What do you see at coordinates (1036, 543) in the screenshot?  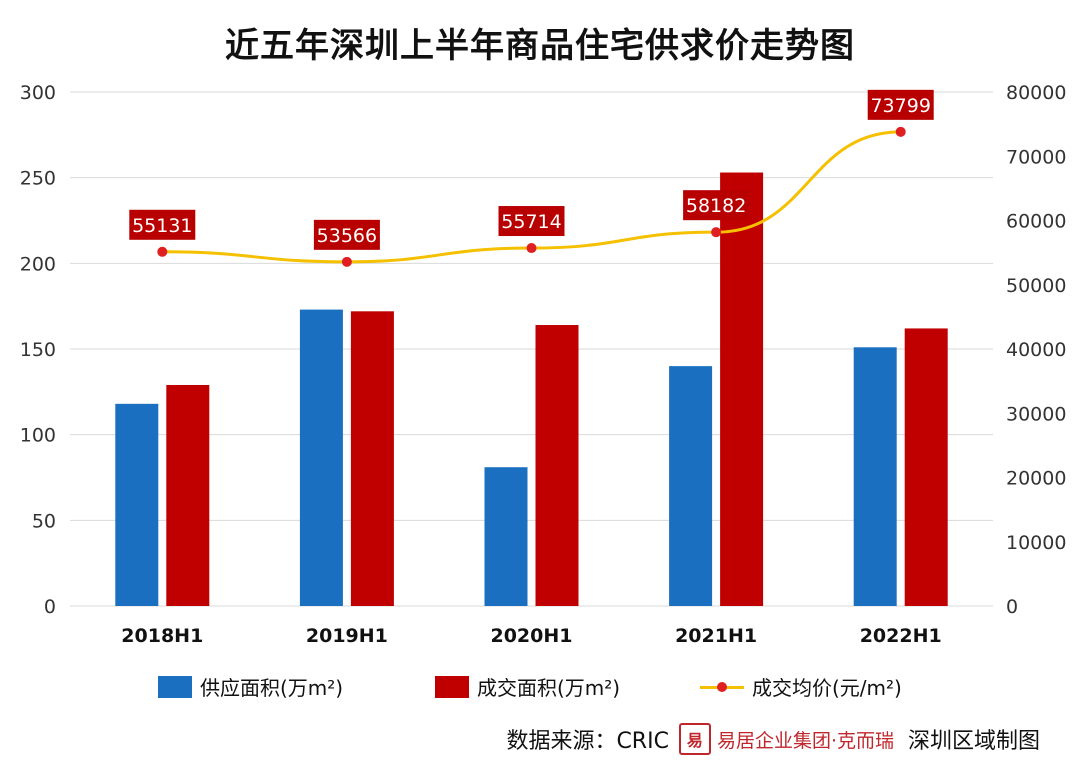 I see `y-right-tick-label: 10000` at bounding box center [1036, 543].